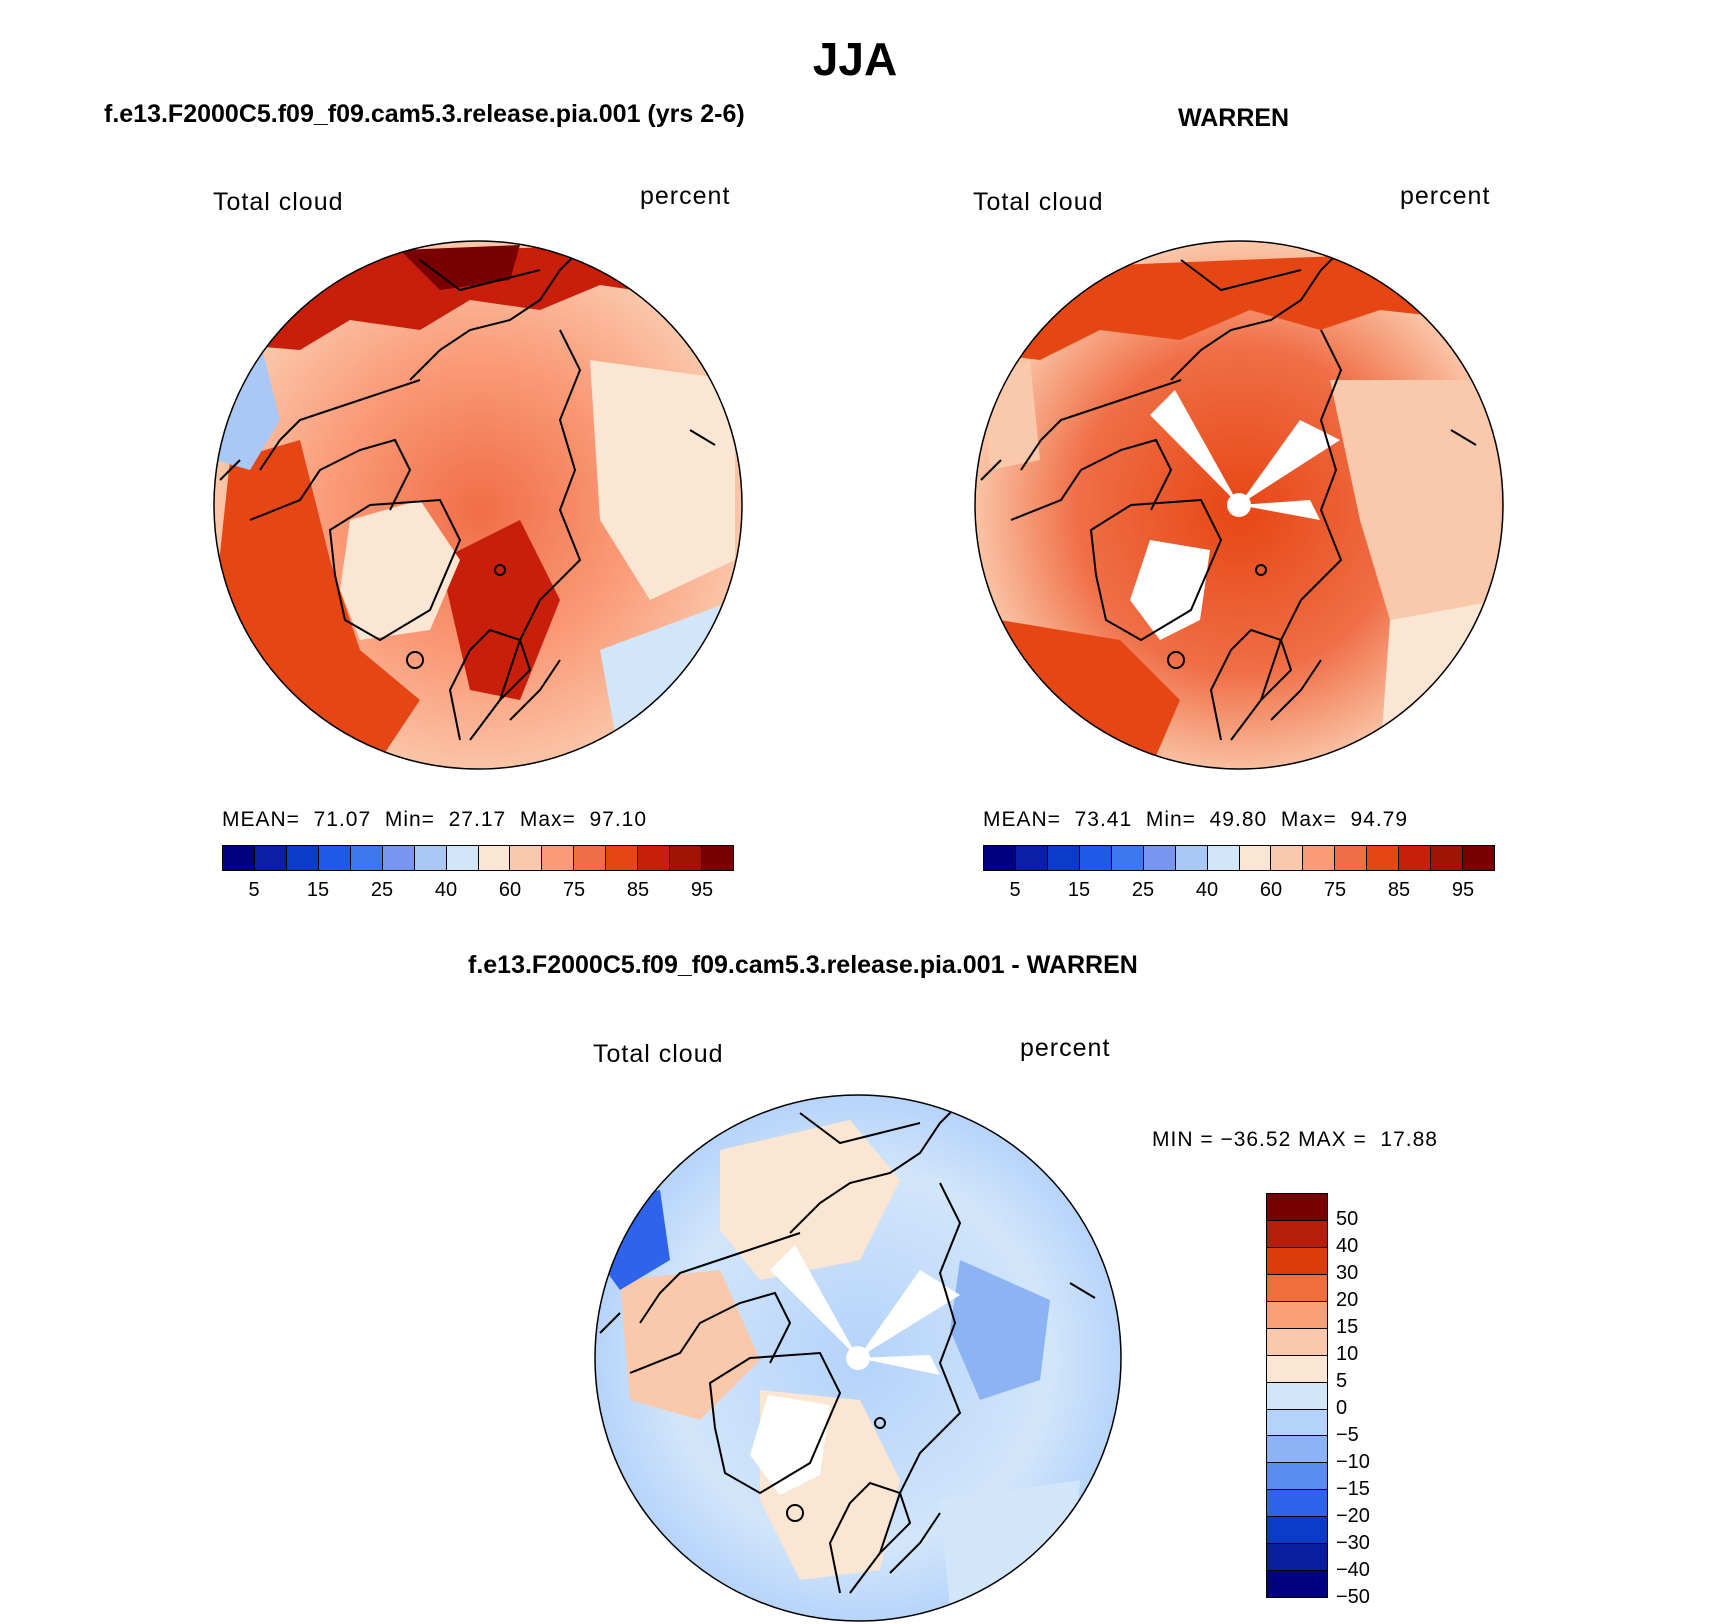 Image resolution: width=1710 pixels, height=1624 pixels. Describe the element at coordinates (1347, 1300) in the screenshot. I see `colorbar-tick-label: 20` at that location.